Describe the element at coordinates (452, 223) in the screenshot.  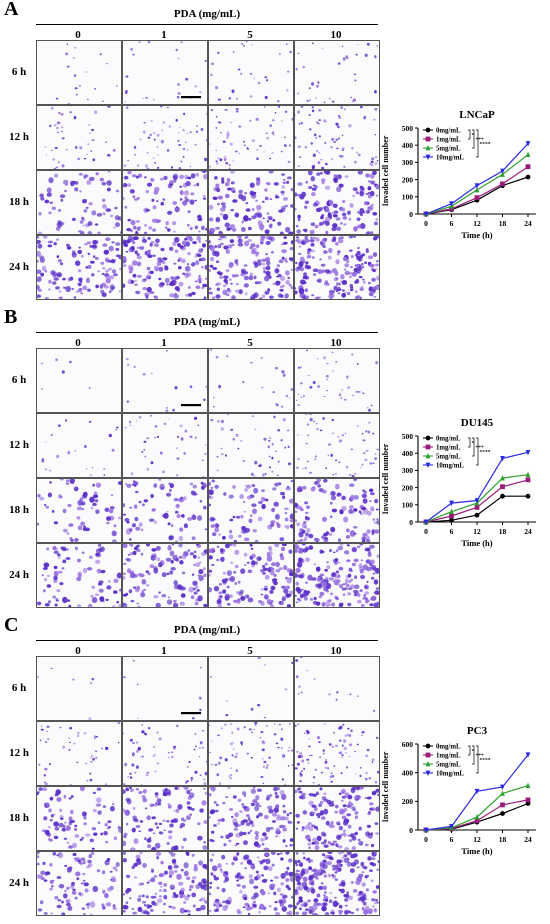
I see `x-tick-label: 6` at that location.